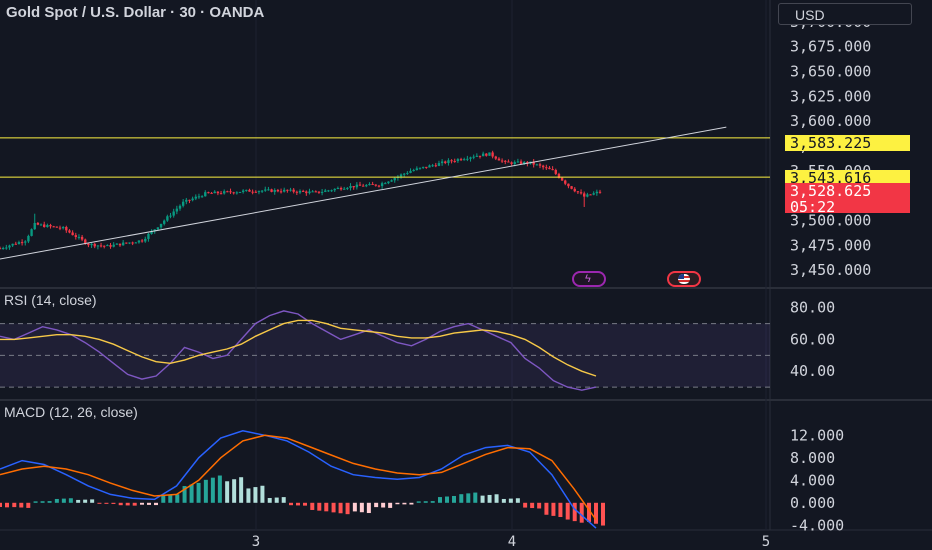  I want to click on currency-button: USD, so click(845, 14).